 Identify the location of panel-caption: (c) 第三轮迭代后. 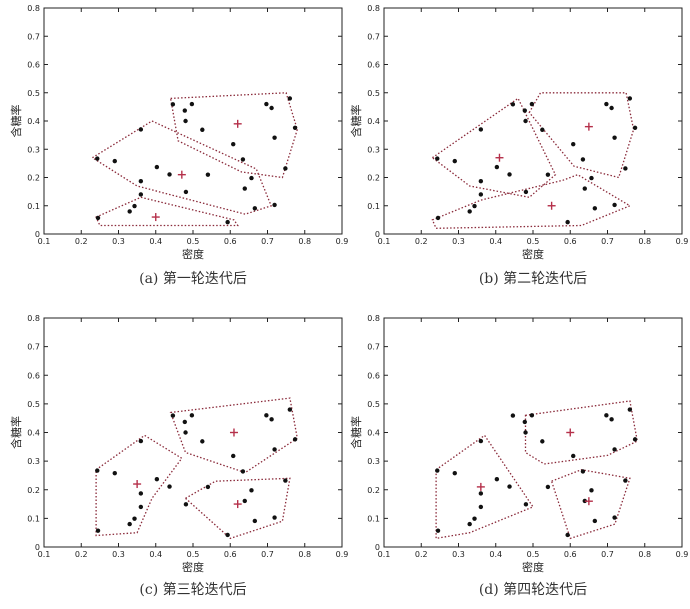
(192, 589).